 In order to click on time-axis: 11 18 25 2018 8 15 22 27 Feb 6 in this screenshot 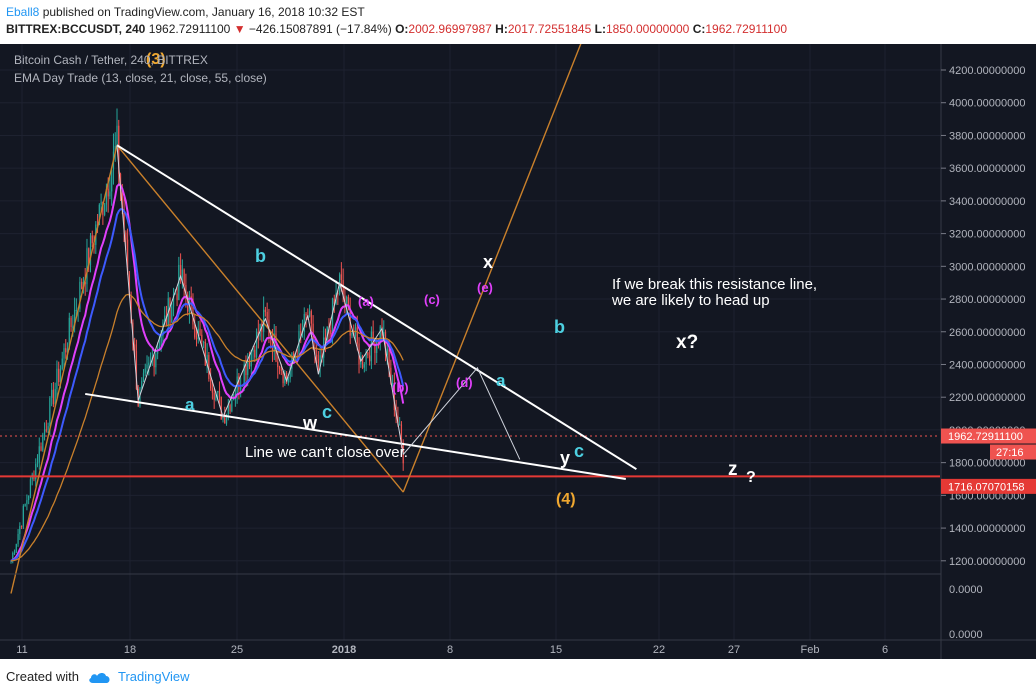, I will do `click(452, 650)`.